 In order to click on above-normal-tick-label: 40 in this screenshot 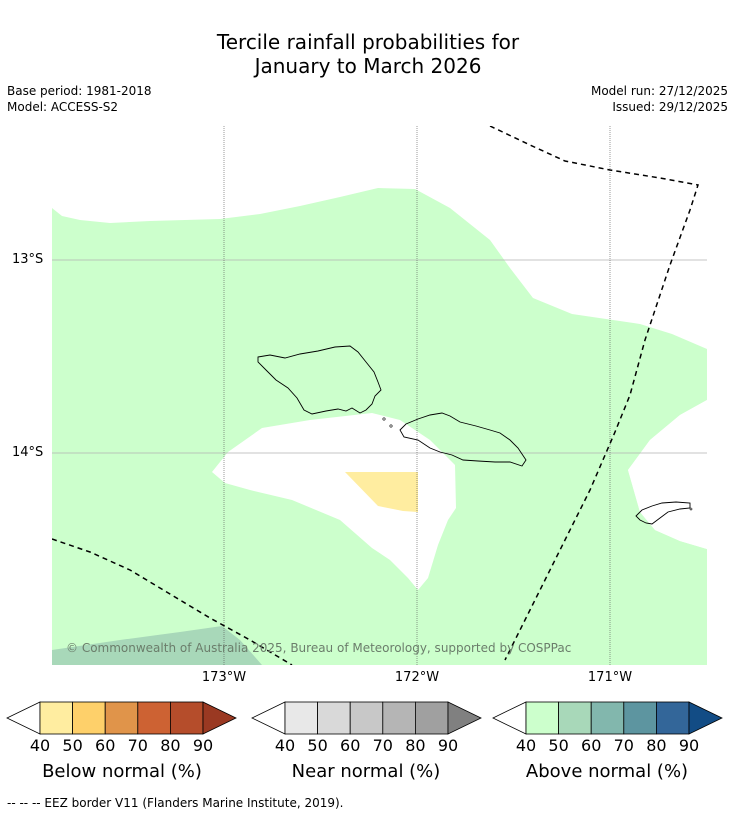, I will do `click(526, 745)`.